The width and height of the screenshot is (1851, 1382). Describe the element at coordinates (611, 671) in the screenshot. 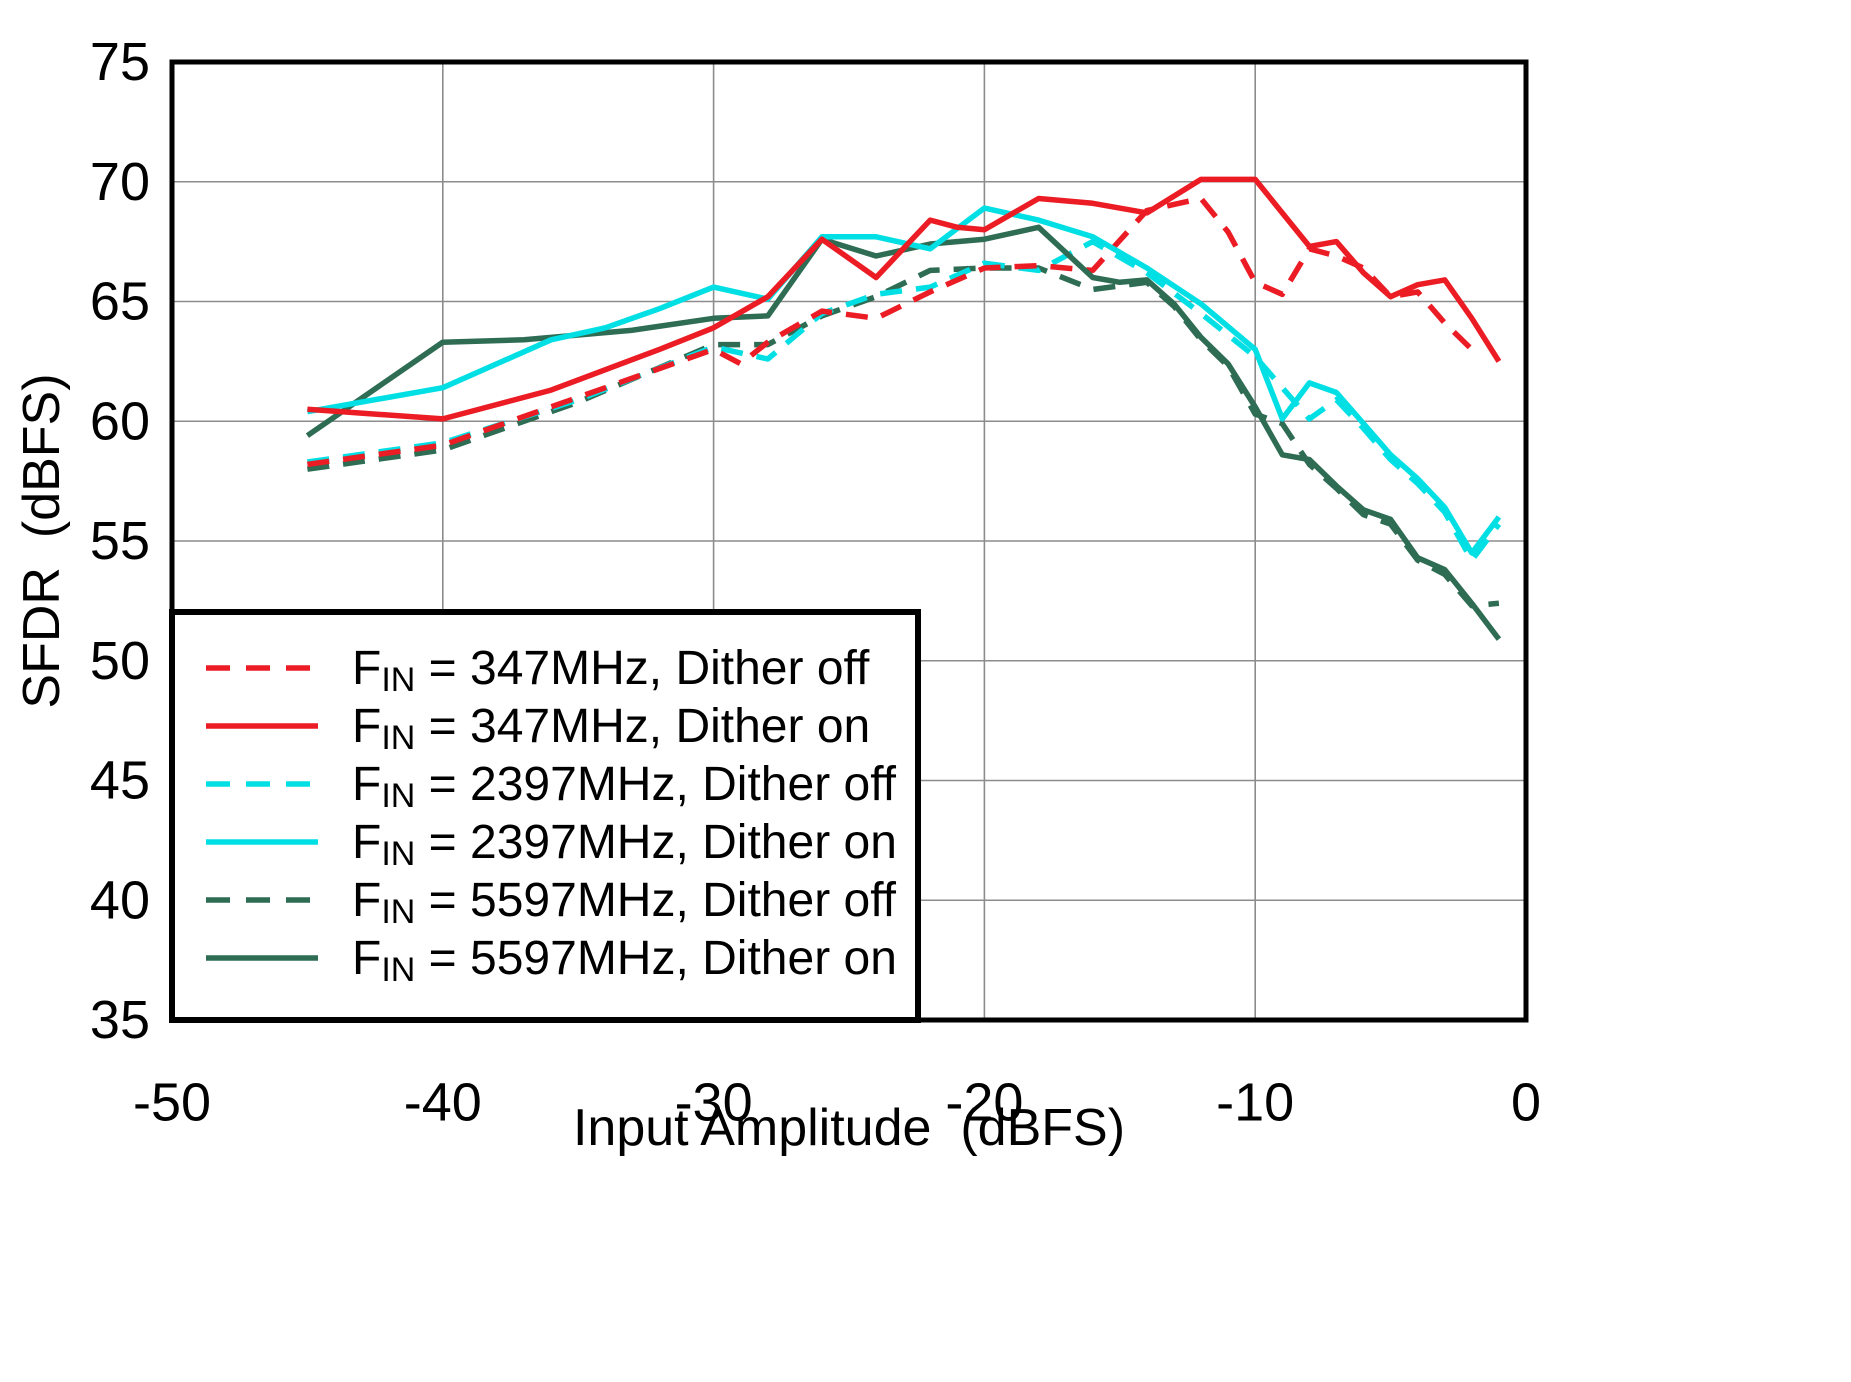

I see `legend-label-fin-347mhz-dither-off: FIN = 347MHz, Dither off` at that location.